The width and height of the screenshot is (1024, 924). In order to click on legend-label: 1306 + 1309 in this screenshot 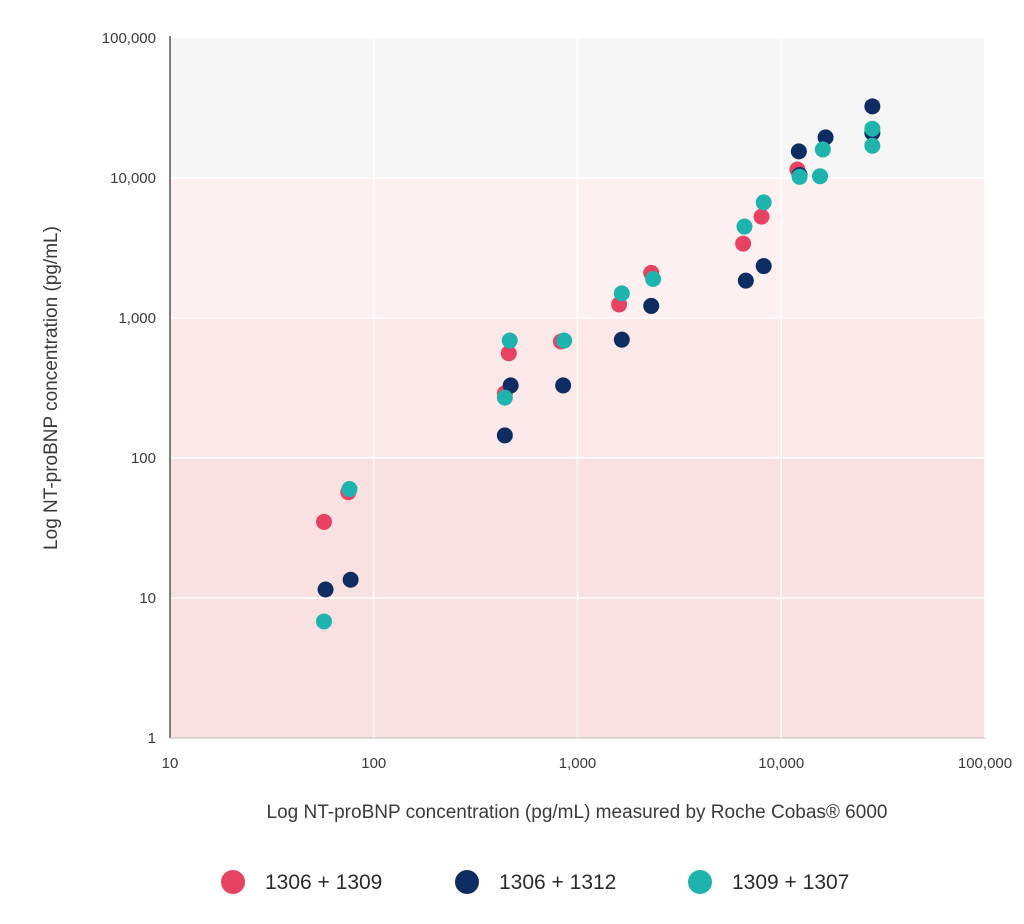, I will do `click(323, 882)`.